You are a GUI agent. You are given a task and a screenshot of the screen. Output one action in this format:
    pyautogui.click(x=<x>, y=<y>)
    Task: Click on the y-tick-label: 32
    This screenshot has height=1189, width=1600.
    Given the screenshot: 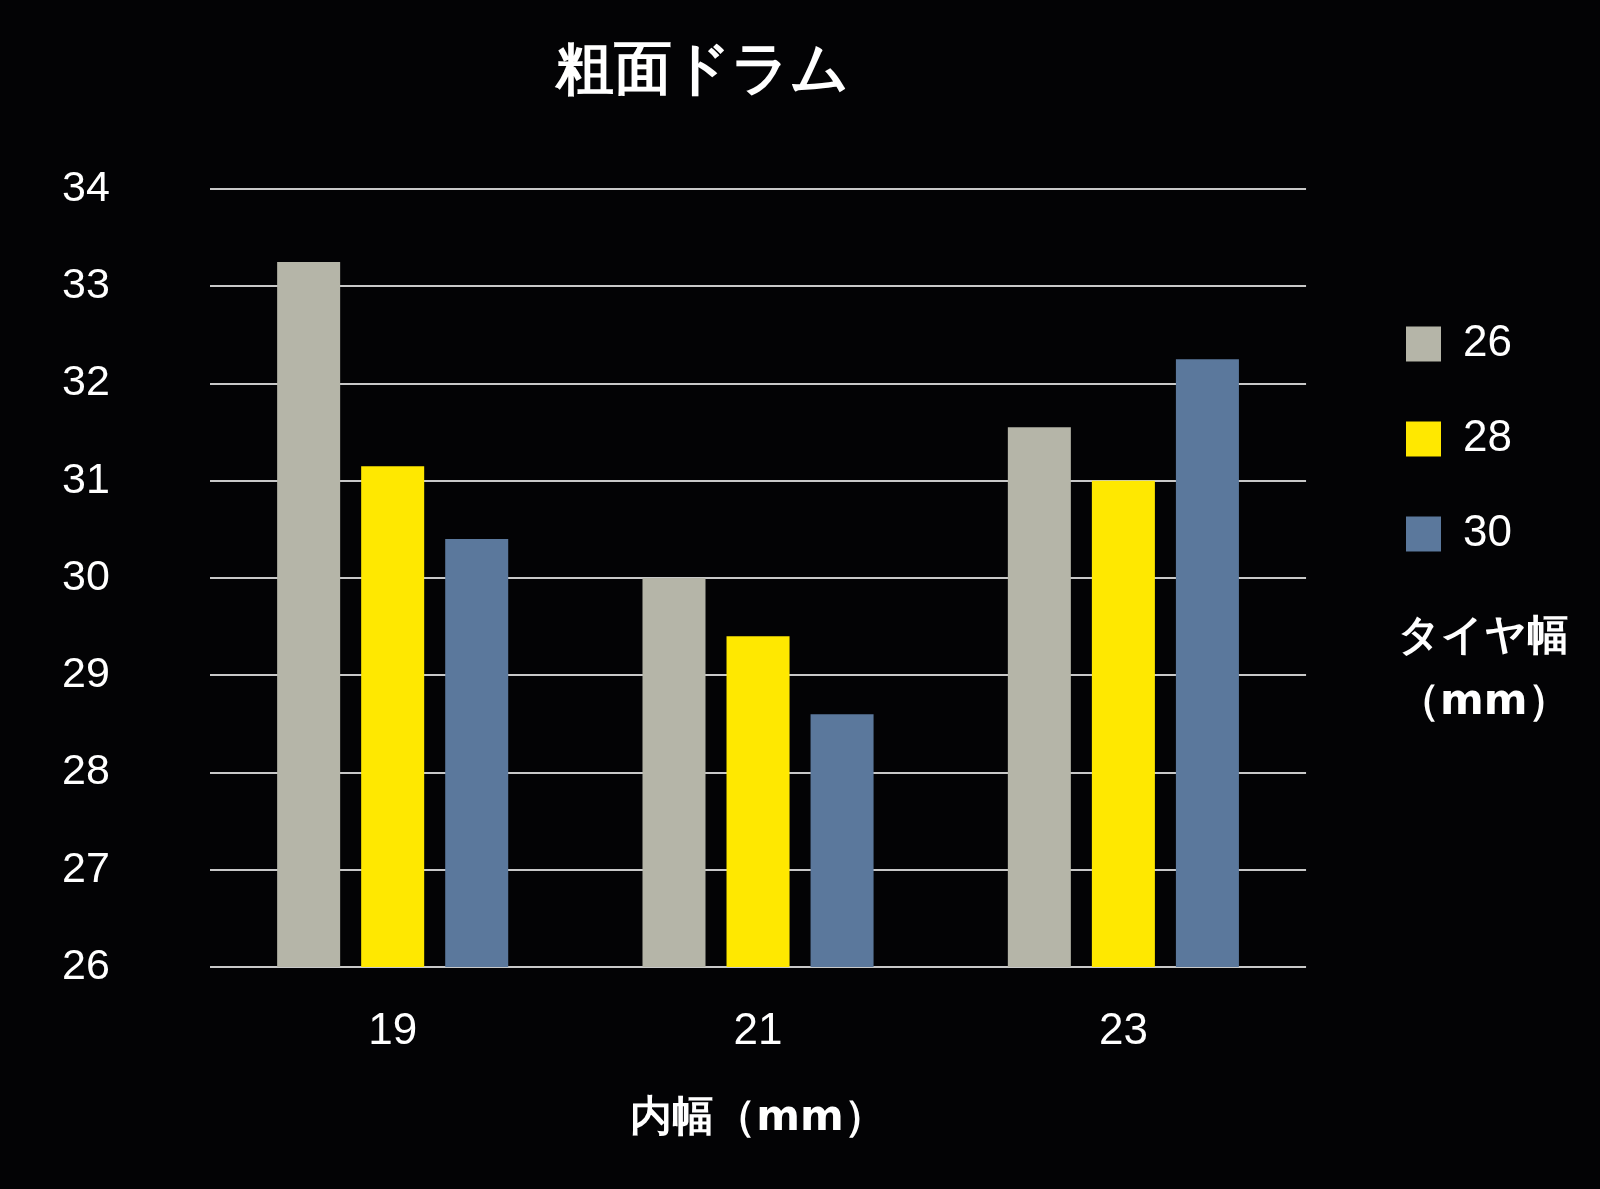 What is the action you would take?
    pyautogui.click(x=86, y=380)
    